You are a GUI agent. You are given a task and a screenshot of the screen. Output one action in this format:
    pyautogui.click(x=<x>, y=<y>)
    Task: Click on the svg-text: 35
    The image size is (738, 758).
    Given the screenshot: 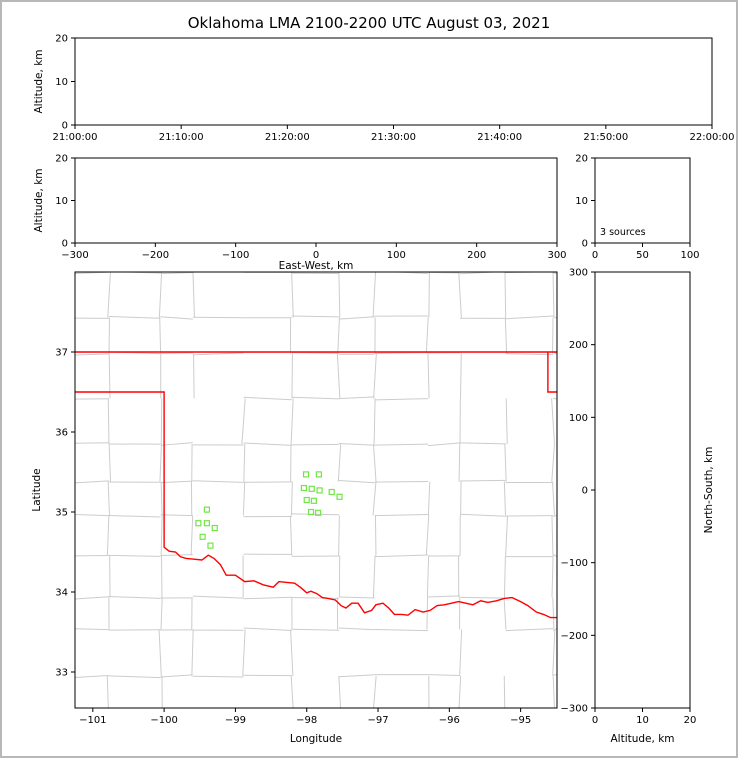 What is the action you would take?
    pyautogui.click(x=61, y=513)
    